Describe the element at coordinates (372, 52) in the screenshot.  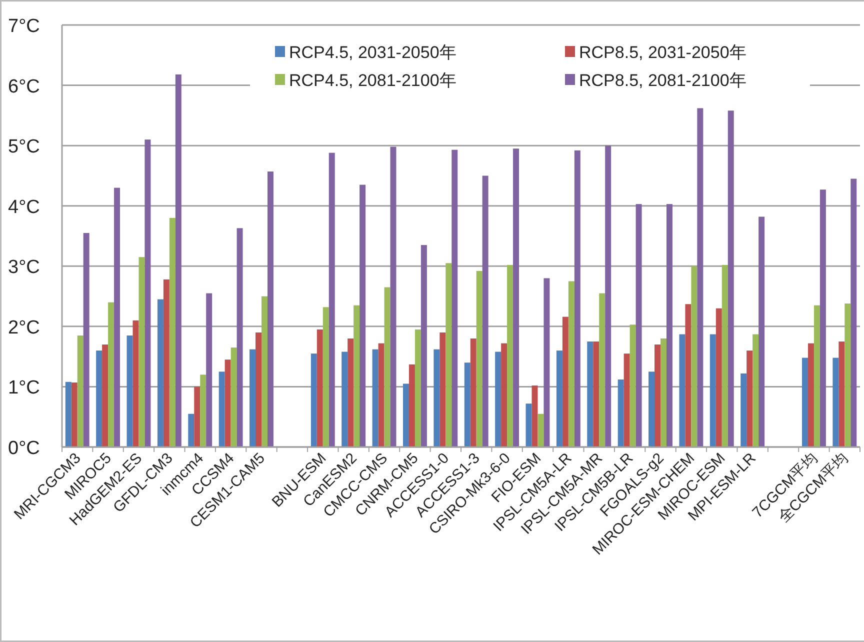
I see `legend-label: RCP4.5, 2031-2050年` at that location.